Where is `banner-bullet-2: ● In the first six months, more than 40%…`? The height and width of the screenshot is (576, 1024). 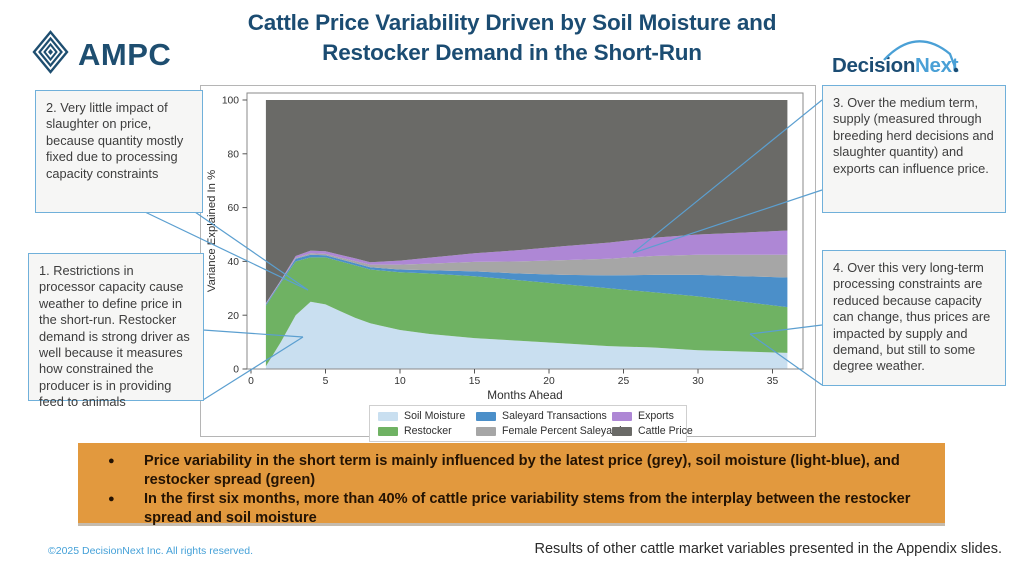
banner-bullet-2: ● In the first six months, more than 40%… is located at coordinates (515, 509).